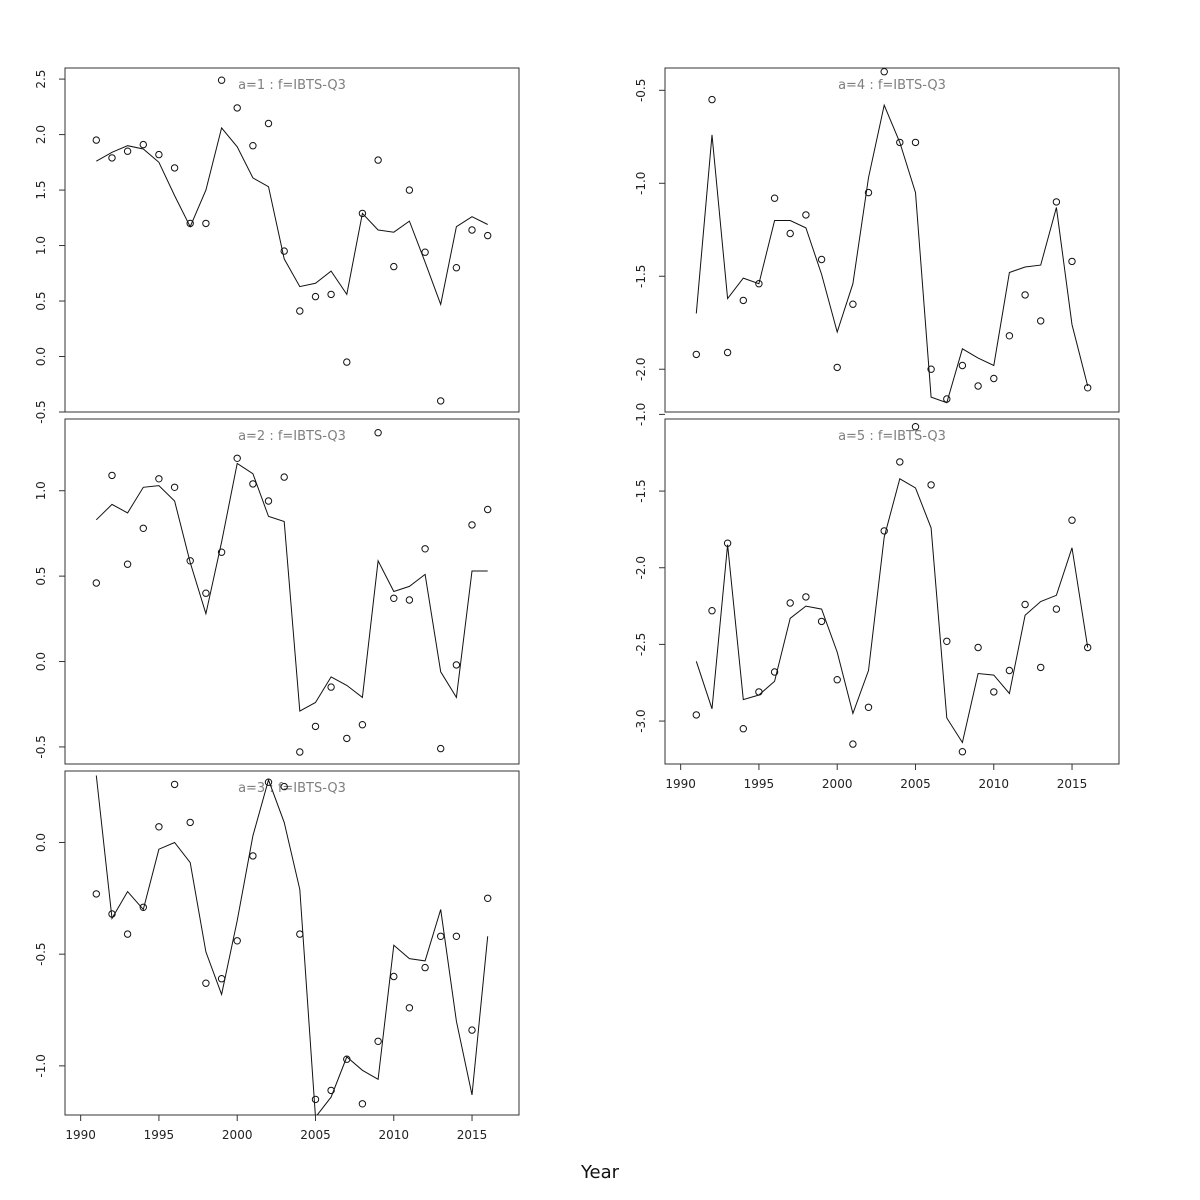 The height and width of the screenshot is (1200, 1200). What do you see at coordinates (292, 436) in the screenshot?
I see `panel-title: a=2 : f=IBTS-Q3` at bounding box center [292, 436].